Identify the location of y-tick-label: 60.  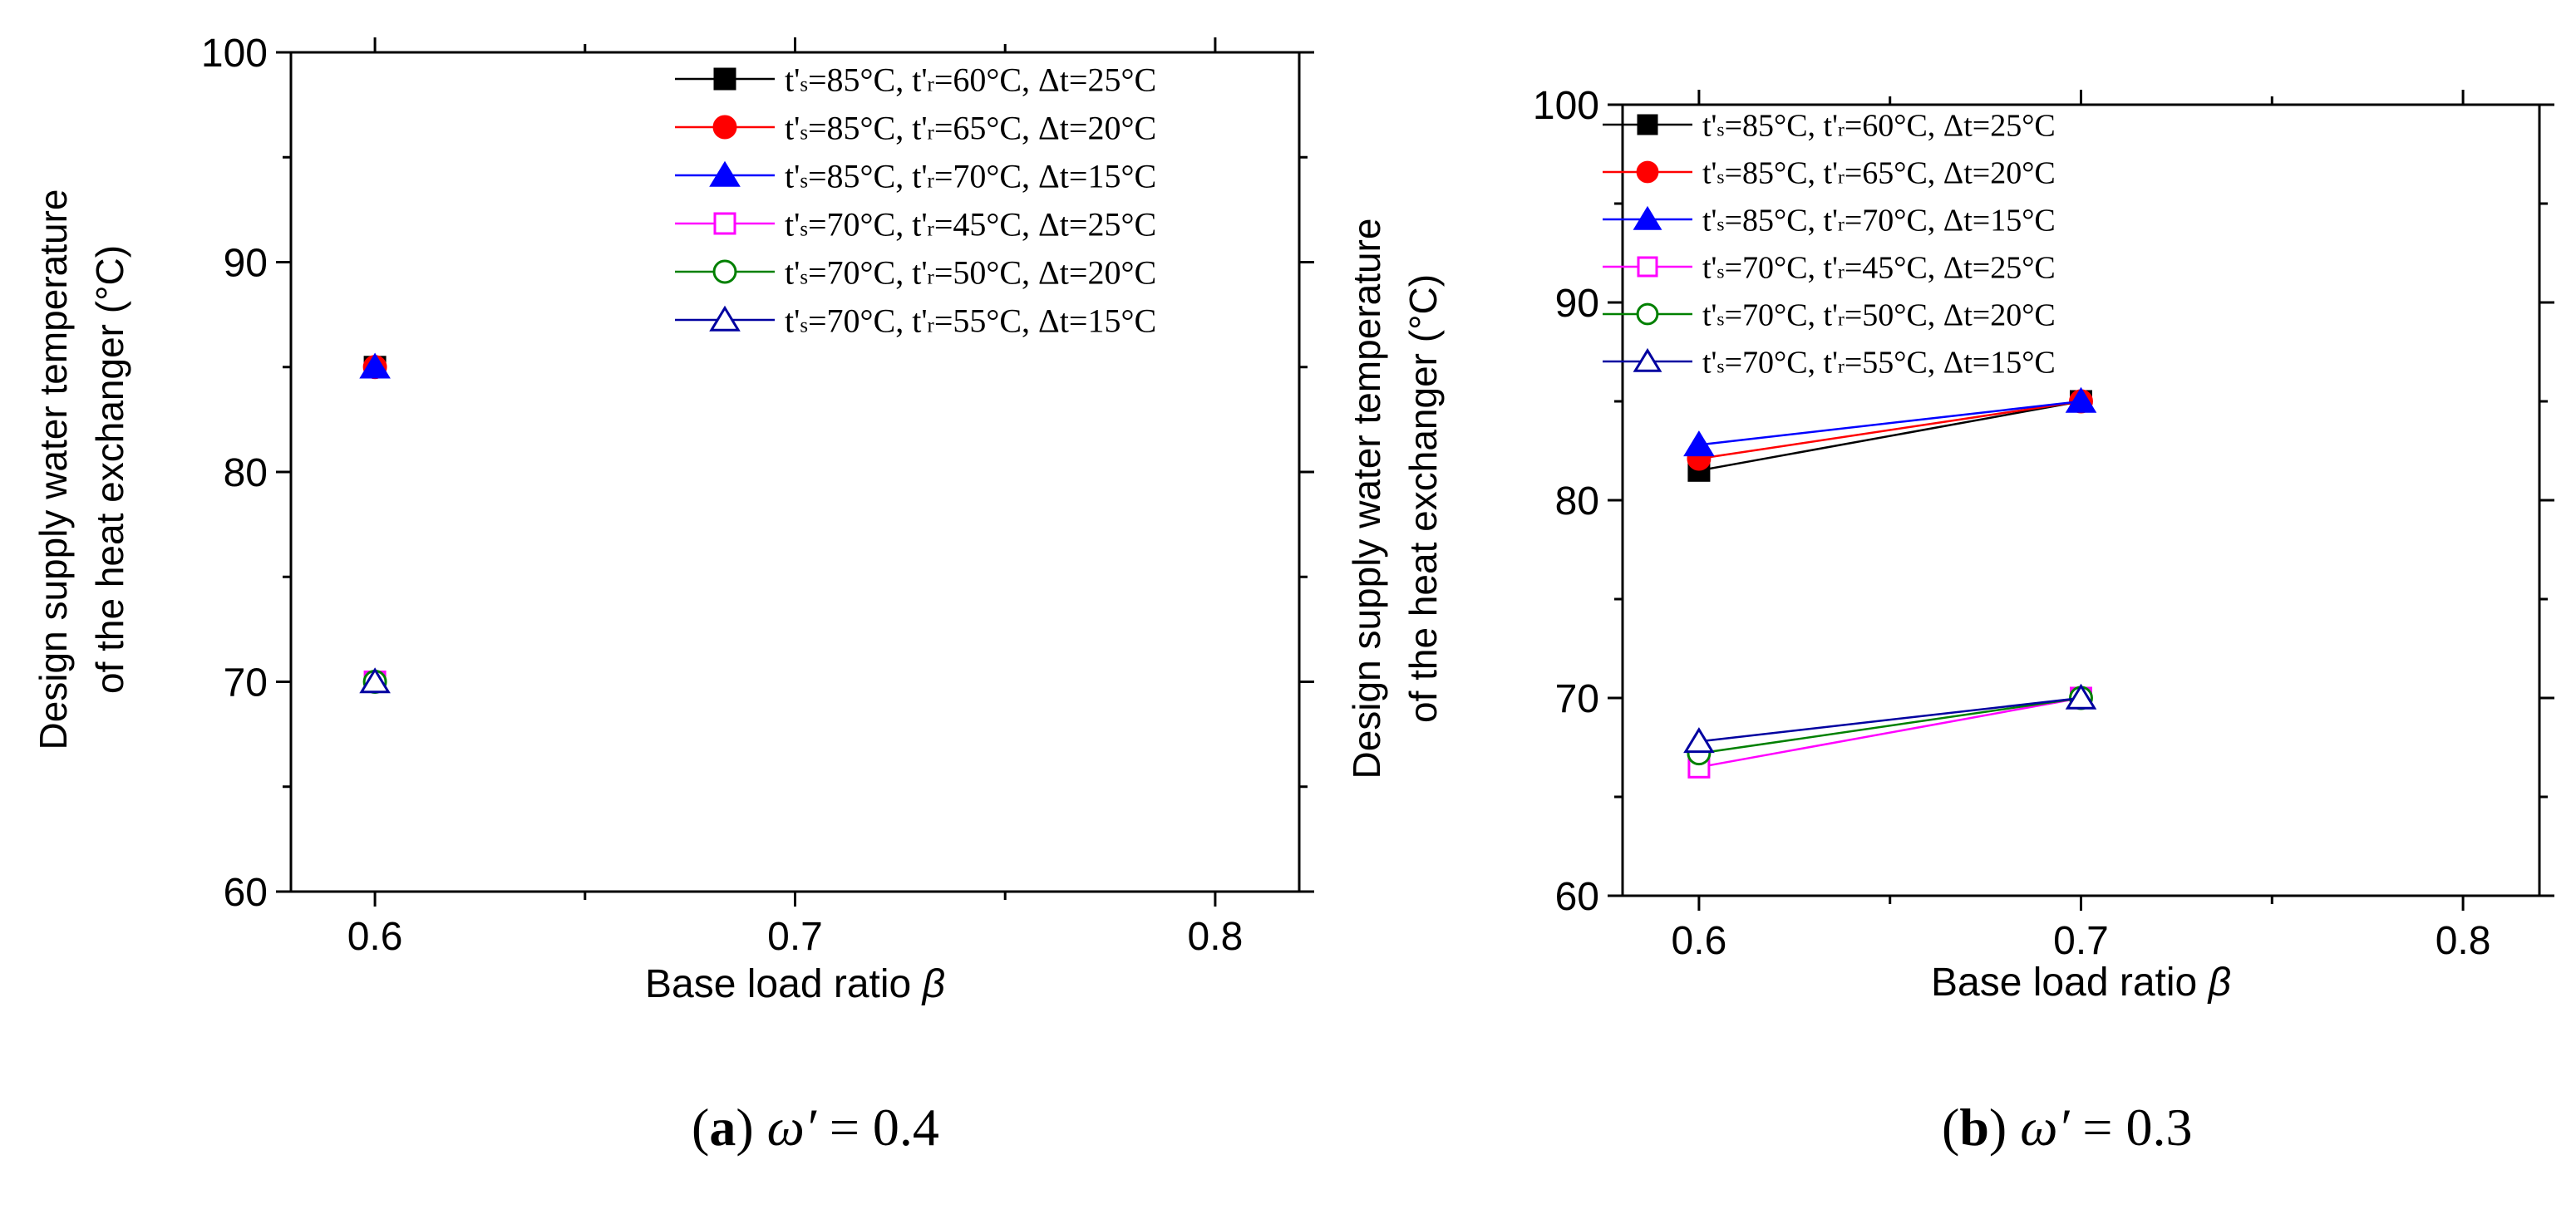
(1577, 897).